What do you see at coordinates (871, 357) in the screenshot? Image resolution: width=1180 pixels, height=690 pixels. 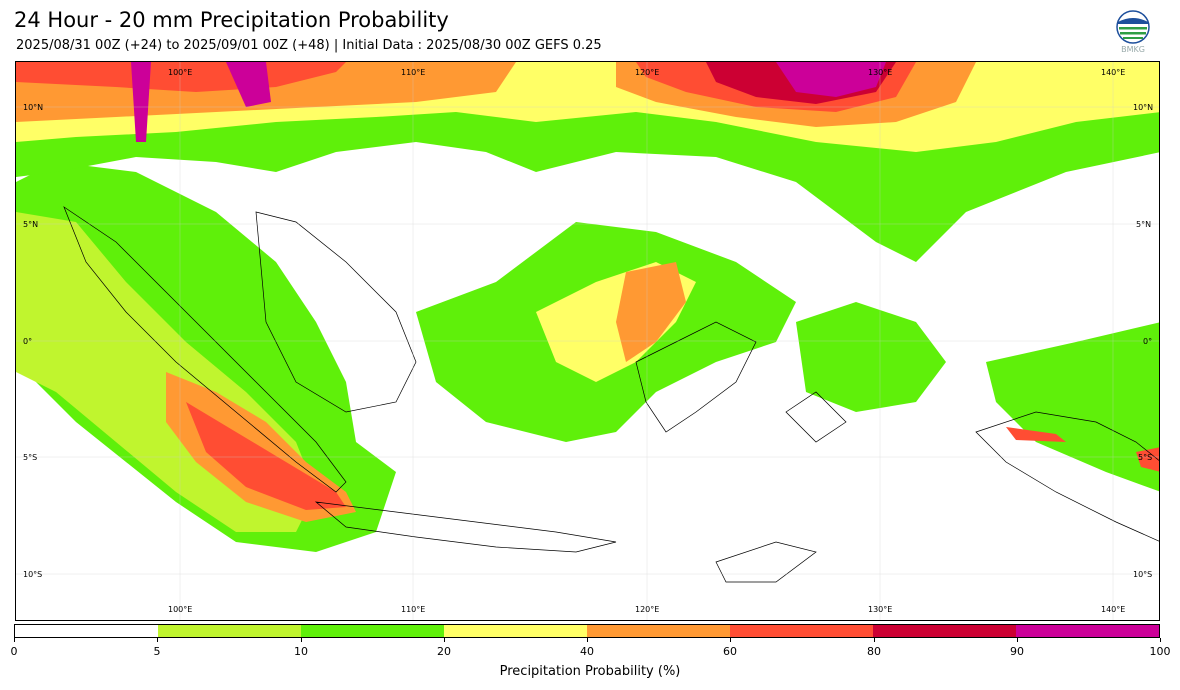 I see `prob-band-10-20-east` at bounding box center [871, 357].